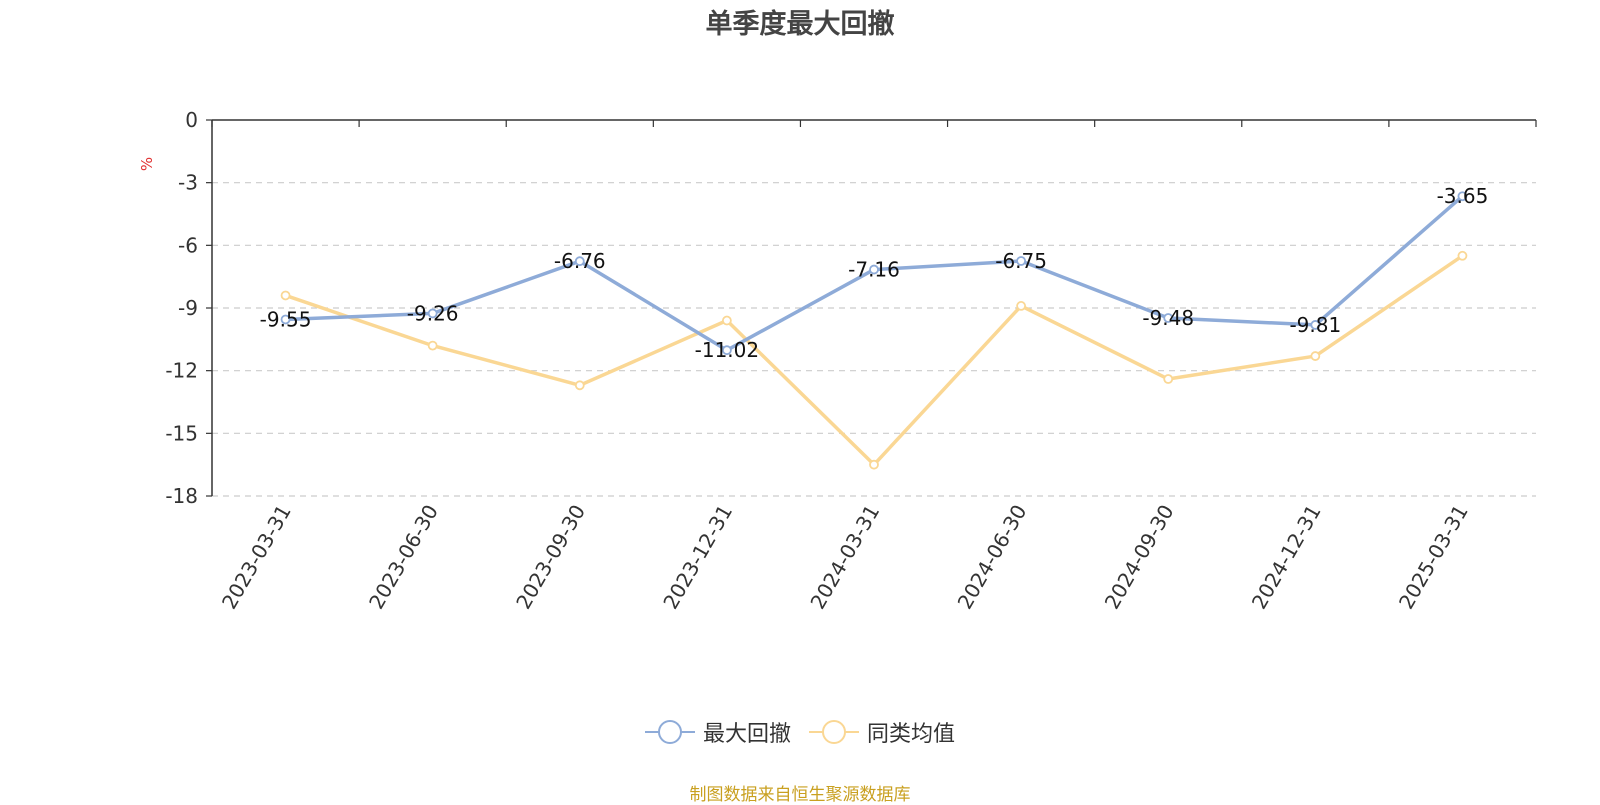 The height and width of the screenshot is (805, 1600). I want to click on data-label: -9.48, so click(1168, 318).